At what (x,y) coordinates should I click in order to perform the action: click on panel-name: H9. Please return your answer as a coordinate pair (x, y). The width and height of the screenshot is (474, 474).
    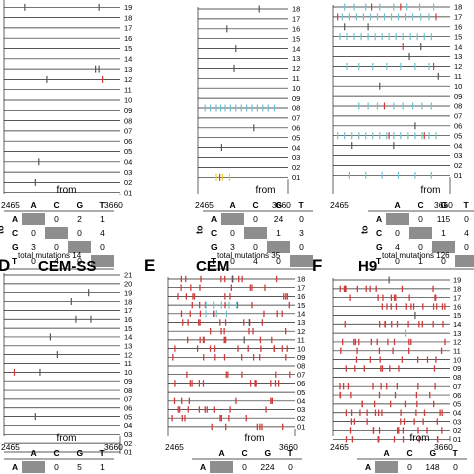
    Looking at the image, I should click on (367, 266).